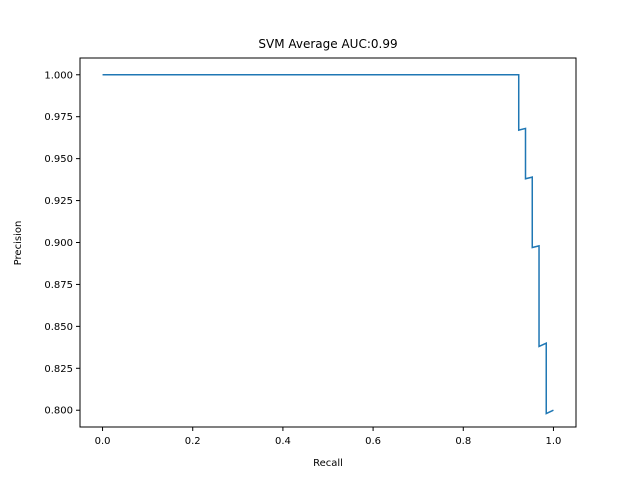 The image size is (640, 484). Describe the element at coordinates (283, 441) in the screenshot. I see `x-tick-label: 0.4` at that location.